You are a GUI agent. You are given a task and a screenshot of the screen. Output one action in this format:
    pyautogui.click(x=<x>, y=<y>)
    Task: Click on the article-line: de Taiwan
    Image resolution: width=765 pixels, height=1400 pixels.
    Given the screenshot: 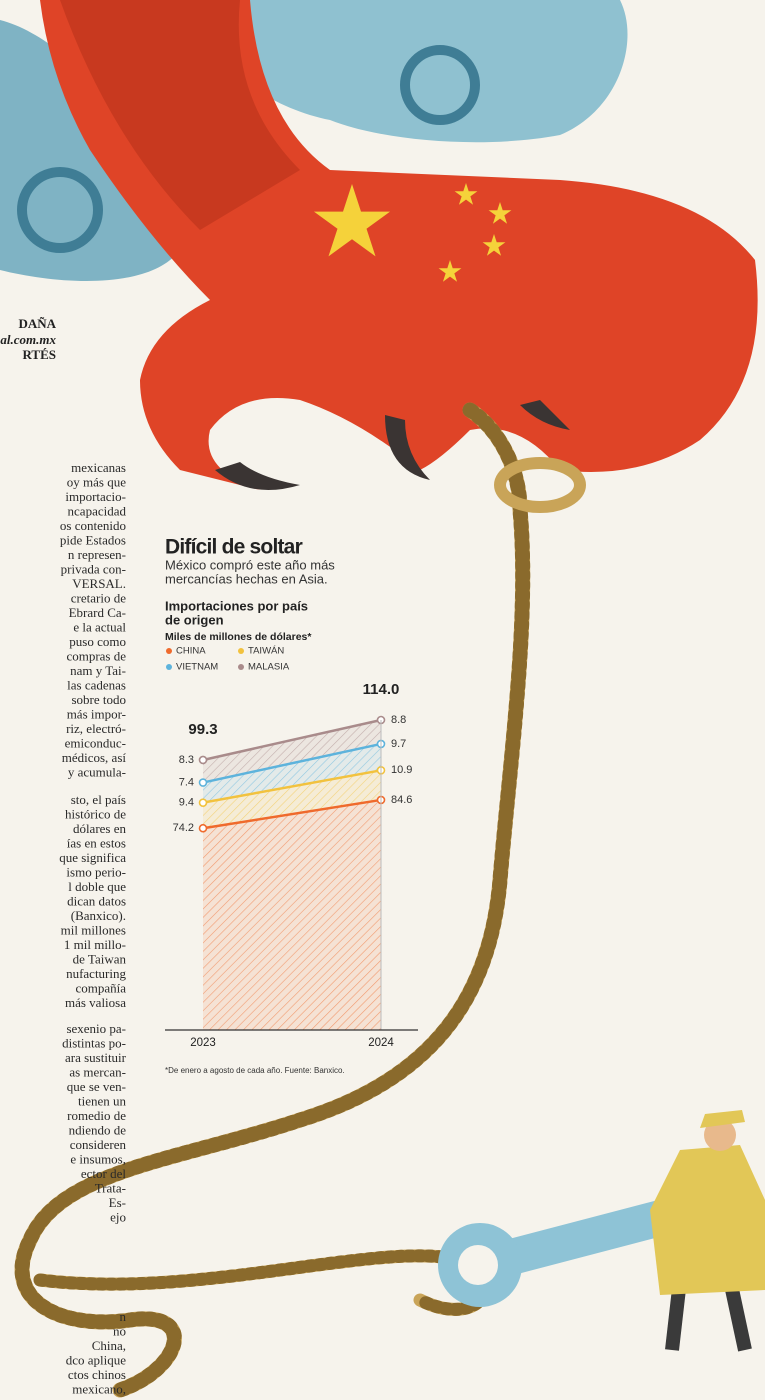 What is the action you would take?
    pyautogui.click(x=100, y=958)
    